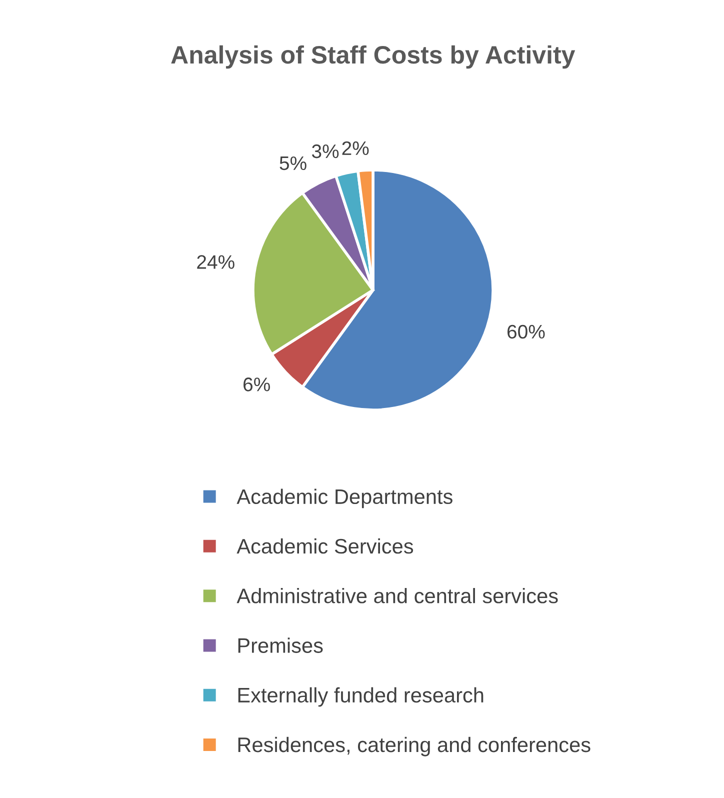  Describe the element at coordinates (373, 57) in the screenshot. I see `chart-title: Analysis of Staff Costs by Activity` at that location.